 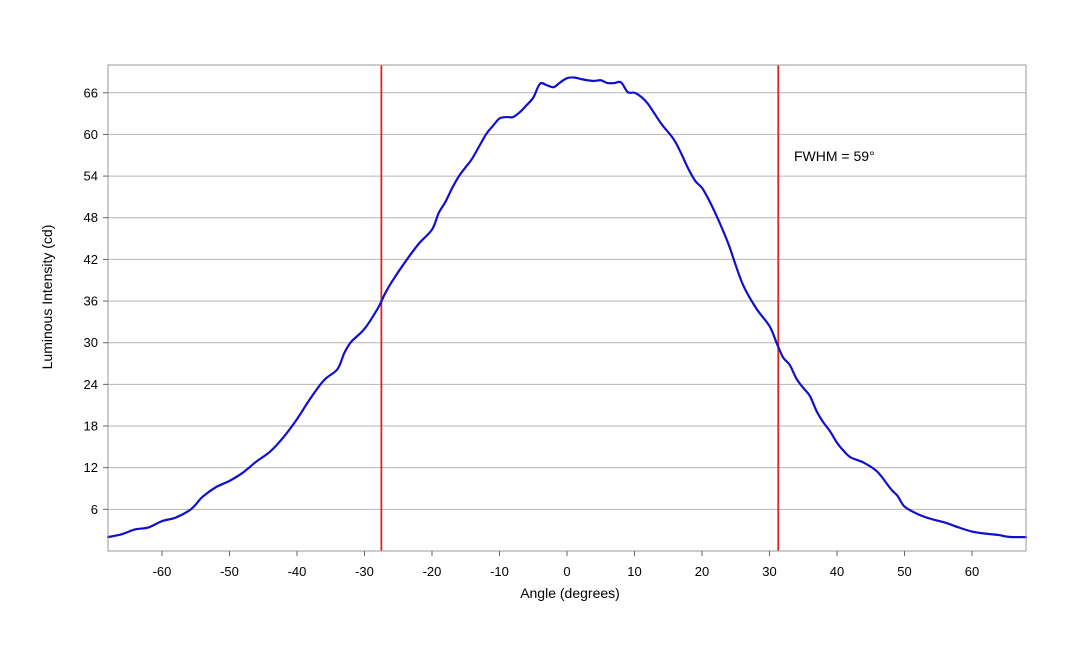 What do you see at coordinates (91, 467) in the screenshot?
I see `y-tick-label: 12` at bounding box center [91, 467].